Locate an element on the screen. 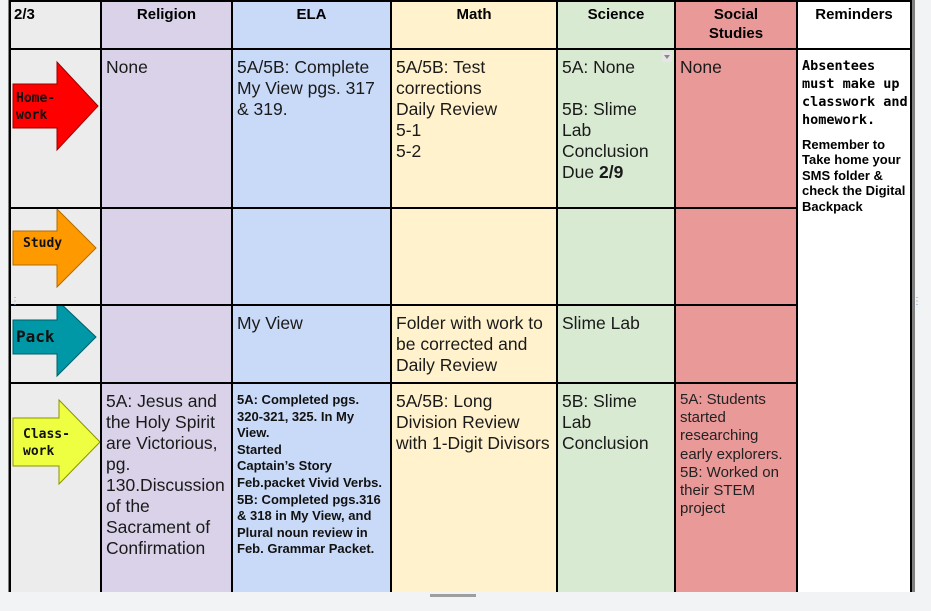  religion-header: Religion is located at coordinates (166, 25).